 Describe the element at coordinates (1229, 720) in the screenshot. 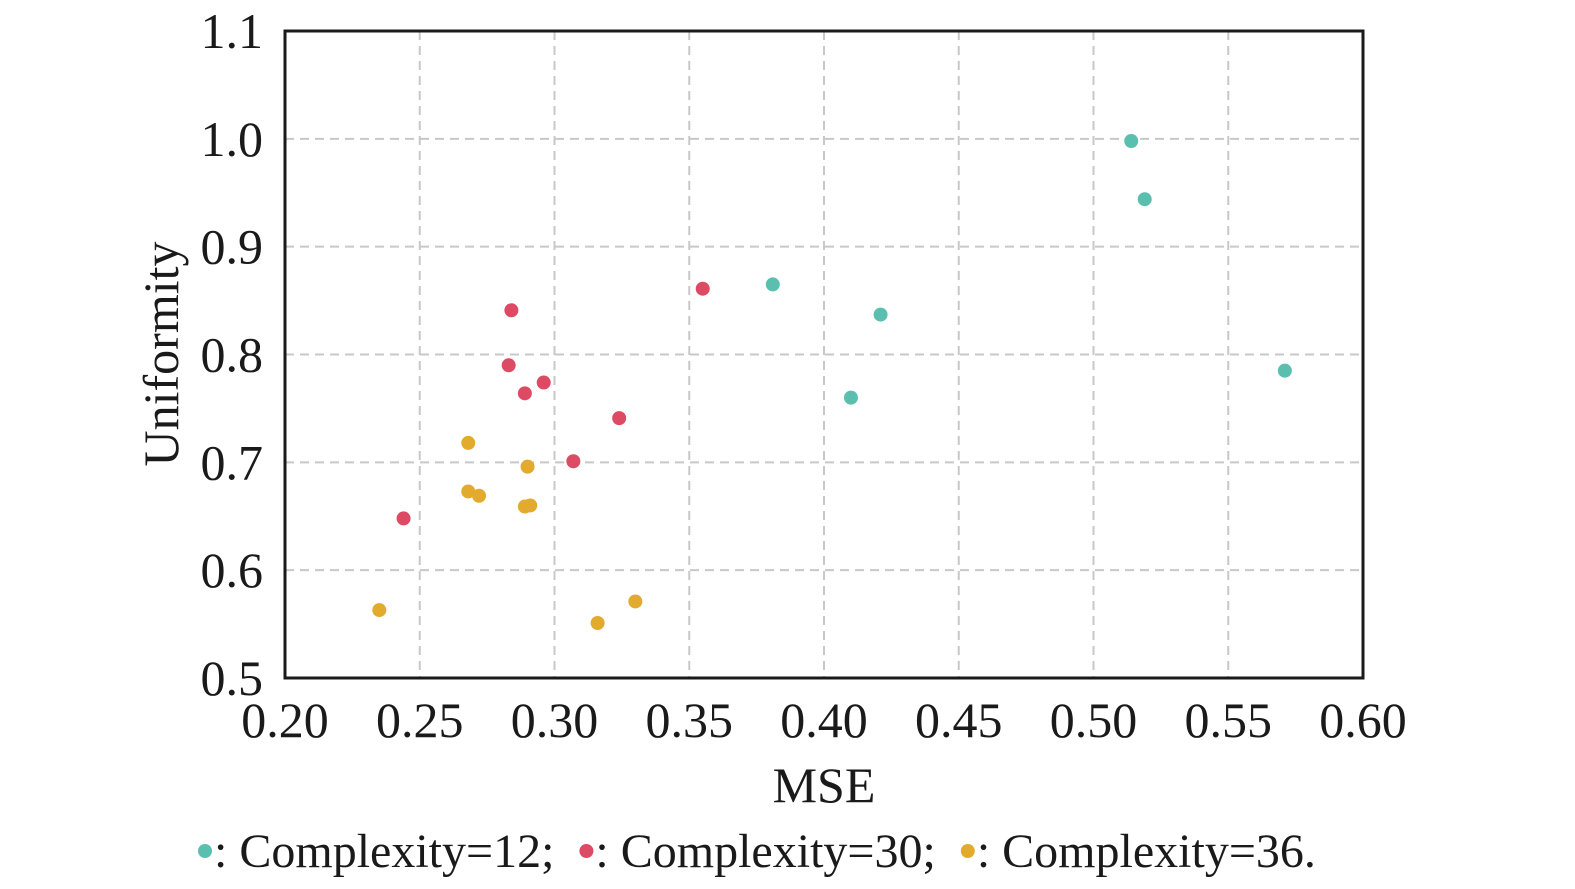

I see `x-tick-label: 0.55` at that location.